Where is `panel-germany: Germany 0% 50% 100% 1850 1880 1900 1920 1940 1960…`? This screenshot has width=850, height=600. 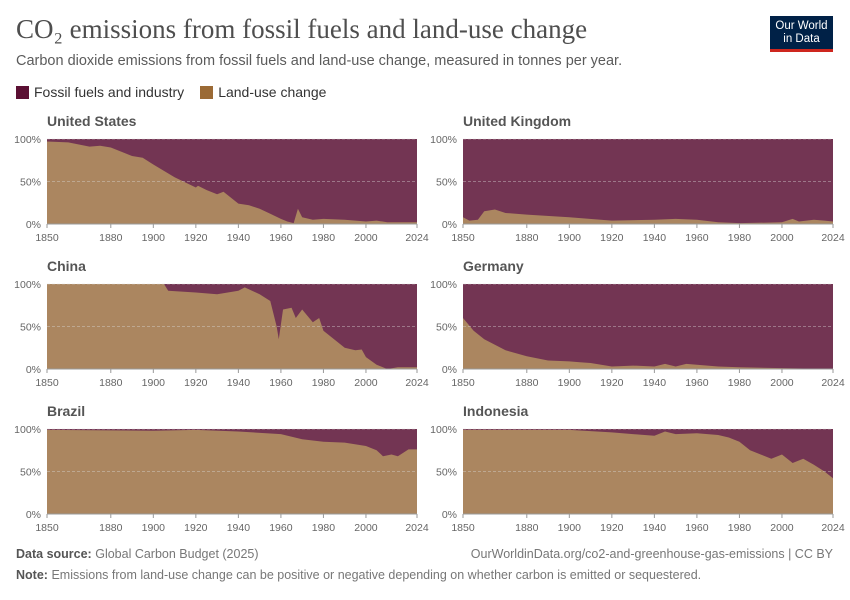 panel-germany: Germany 0% 50% 100% 1850 1880 1900 1920 1940 1960… is located at coordinates (637, 323).